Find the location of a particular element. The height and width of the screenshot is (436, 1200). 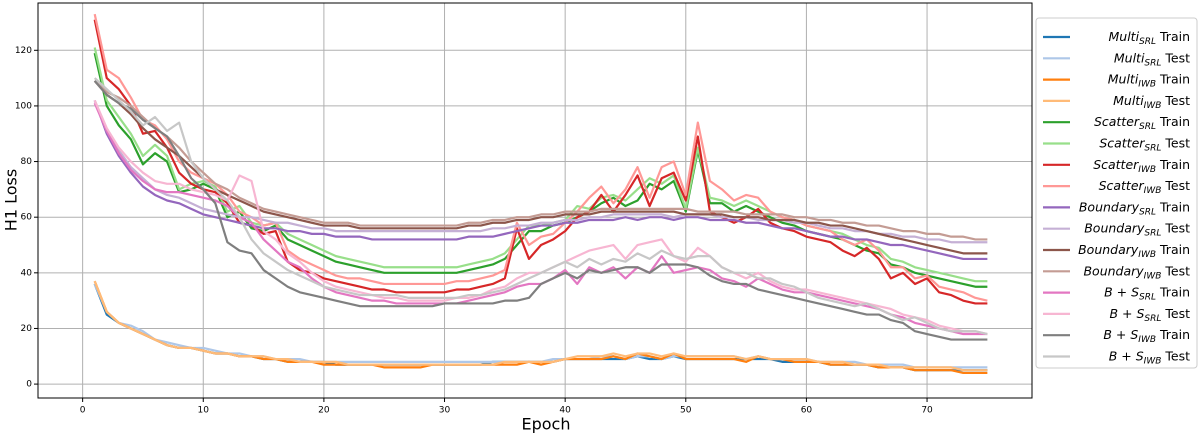

x-tick-label: 10 is located at coordinates (204, 411).